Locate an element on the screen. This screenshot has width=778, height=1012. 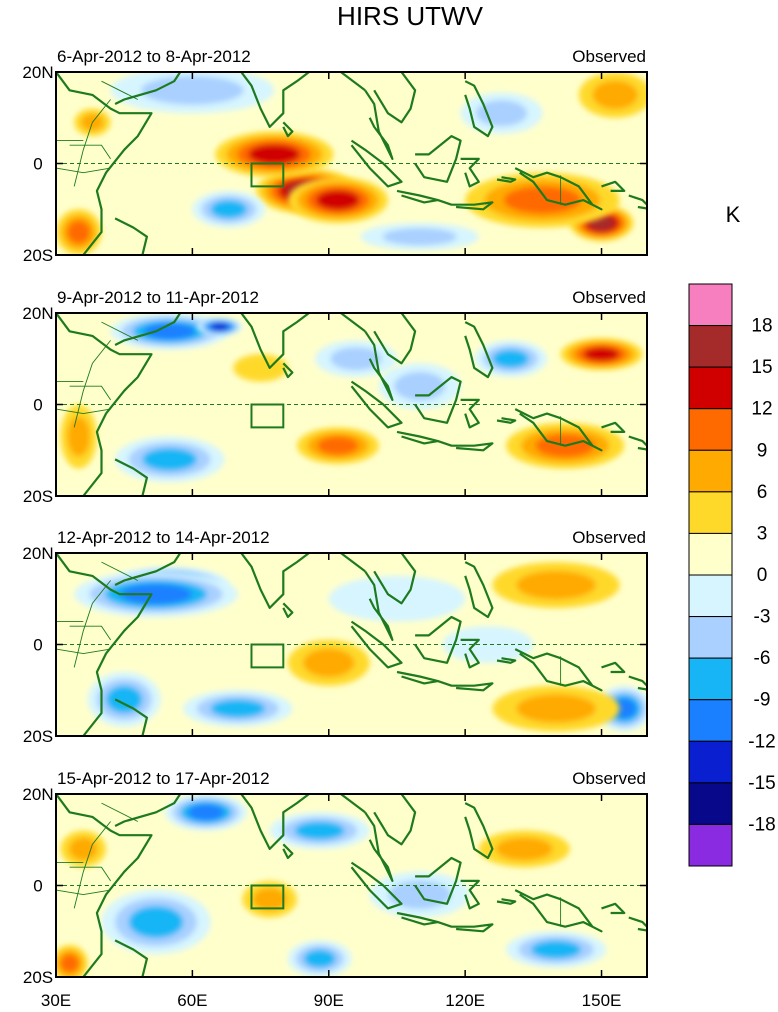
colorbar-label: 3 is located at coordinates (762, 533).